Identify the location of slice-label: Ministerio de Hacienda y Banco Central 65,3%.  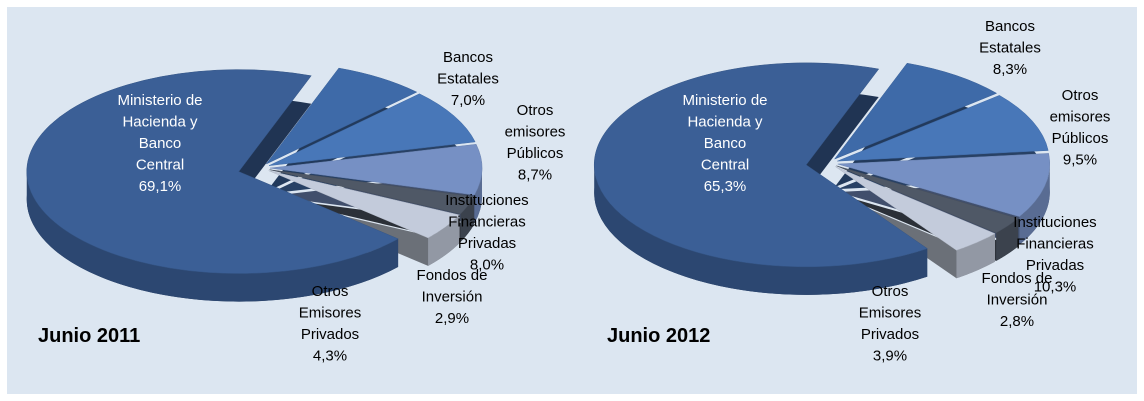
(724, 143).